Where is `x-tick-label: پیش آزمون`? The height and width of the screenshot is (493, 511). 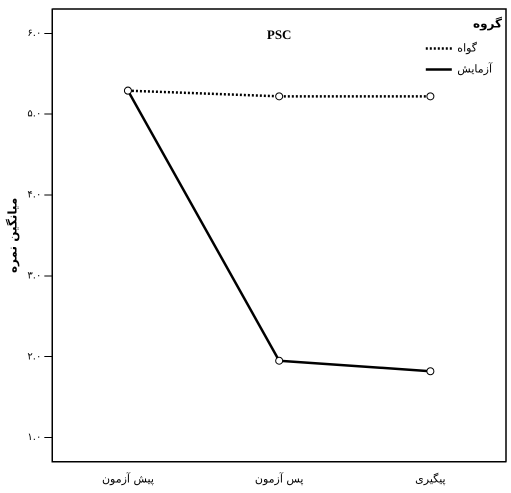 x-tick-label: پیش آزمون is located at coordinates (128, 478).